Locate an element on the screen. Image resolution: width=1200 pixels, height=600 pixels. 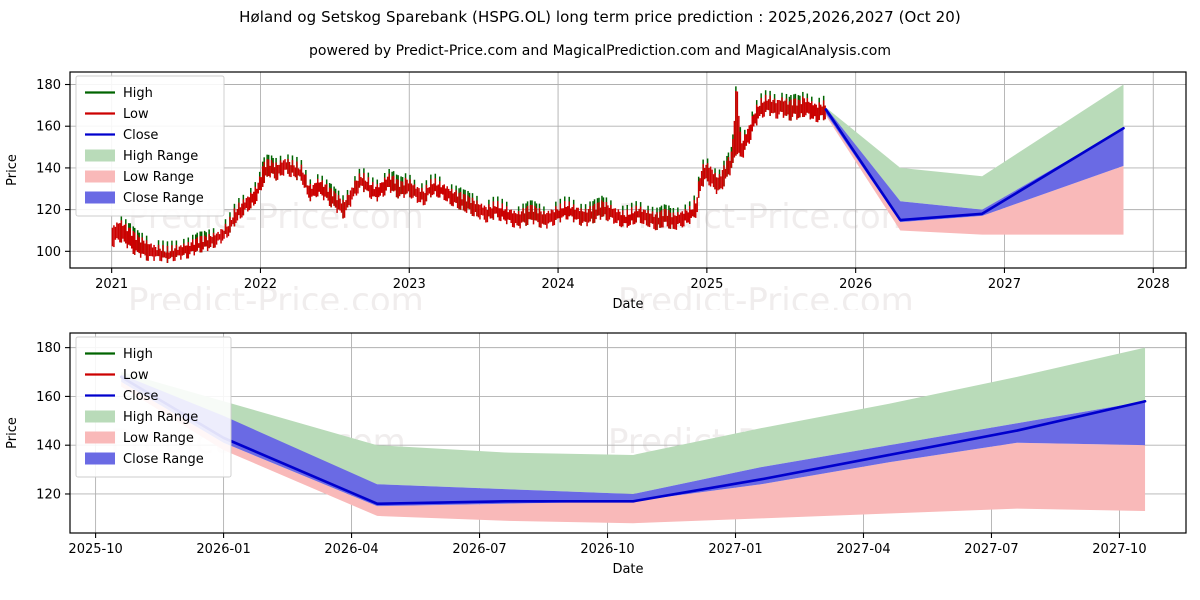
x-tick-label: 2027-01 is located at coordinates (735, 549).